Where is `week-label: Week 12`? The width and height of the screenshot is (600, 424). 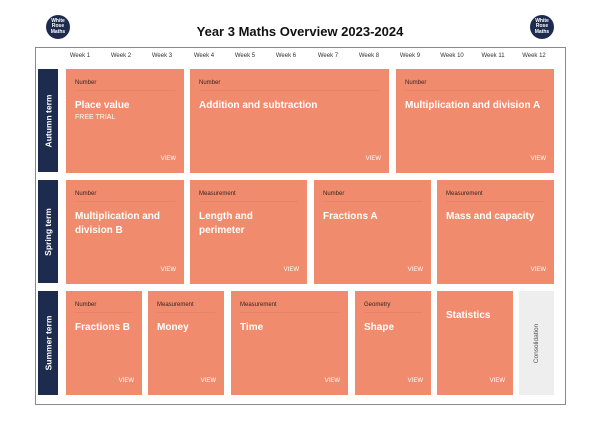 week-label: Week 12 is located at coordinates (534, 56).